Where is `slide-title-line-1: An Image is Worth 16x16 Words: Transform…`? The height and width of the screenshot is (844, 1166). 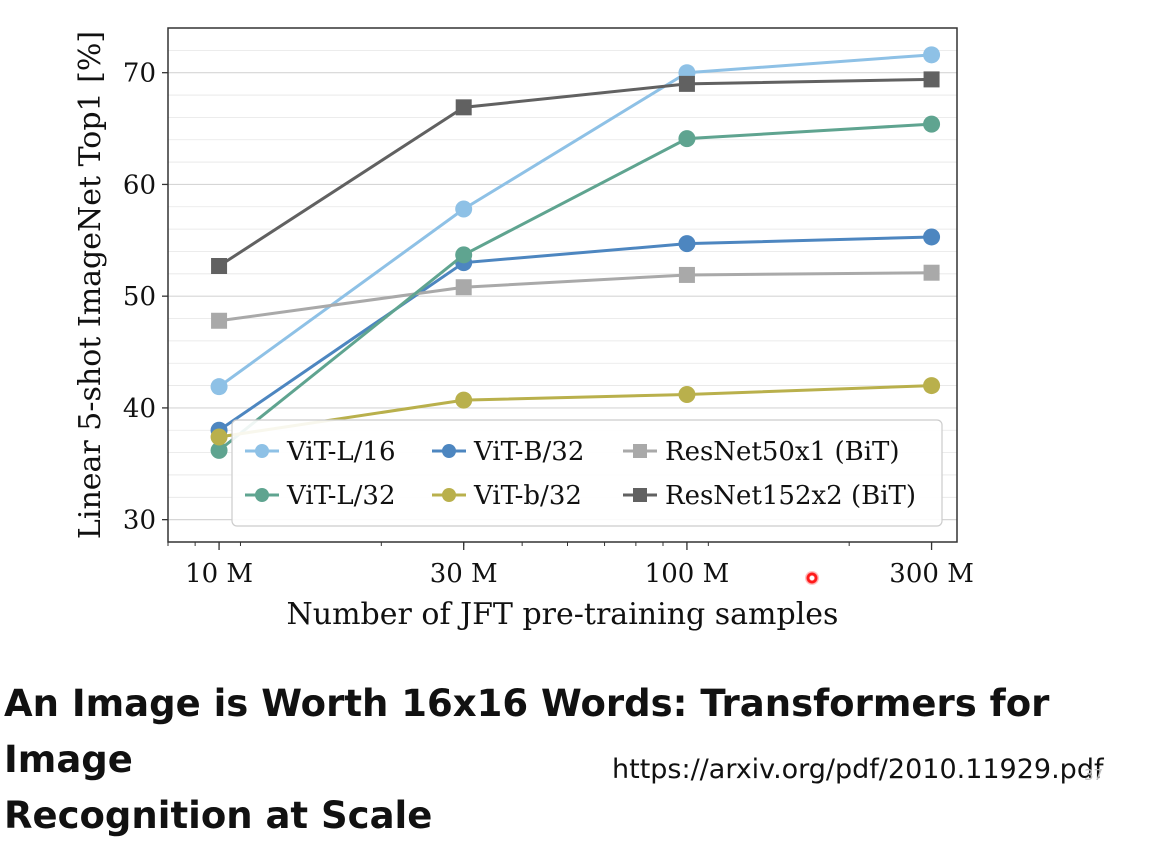
slide-title-line-1: An Image is Worth 16x16 Words: Transform… is located at coordinates (527, 731).